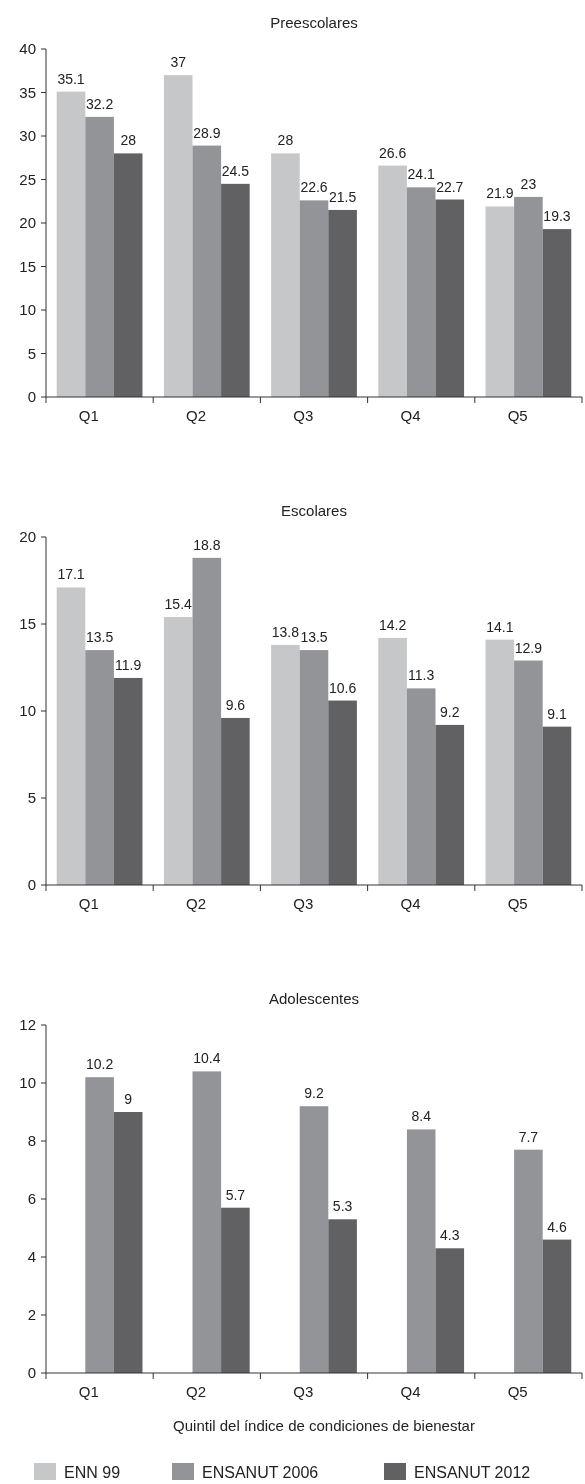 Image resolution: width=585 pixels, height=1484 pixels. What do you see at coordinates (260, 1472) in the screenshot?
I see `legend-label: ENSANUT 2006` at bounding box center [260, 1472].